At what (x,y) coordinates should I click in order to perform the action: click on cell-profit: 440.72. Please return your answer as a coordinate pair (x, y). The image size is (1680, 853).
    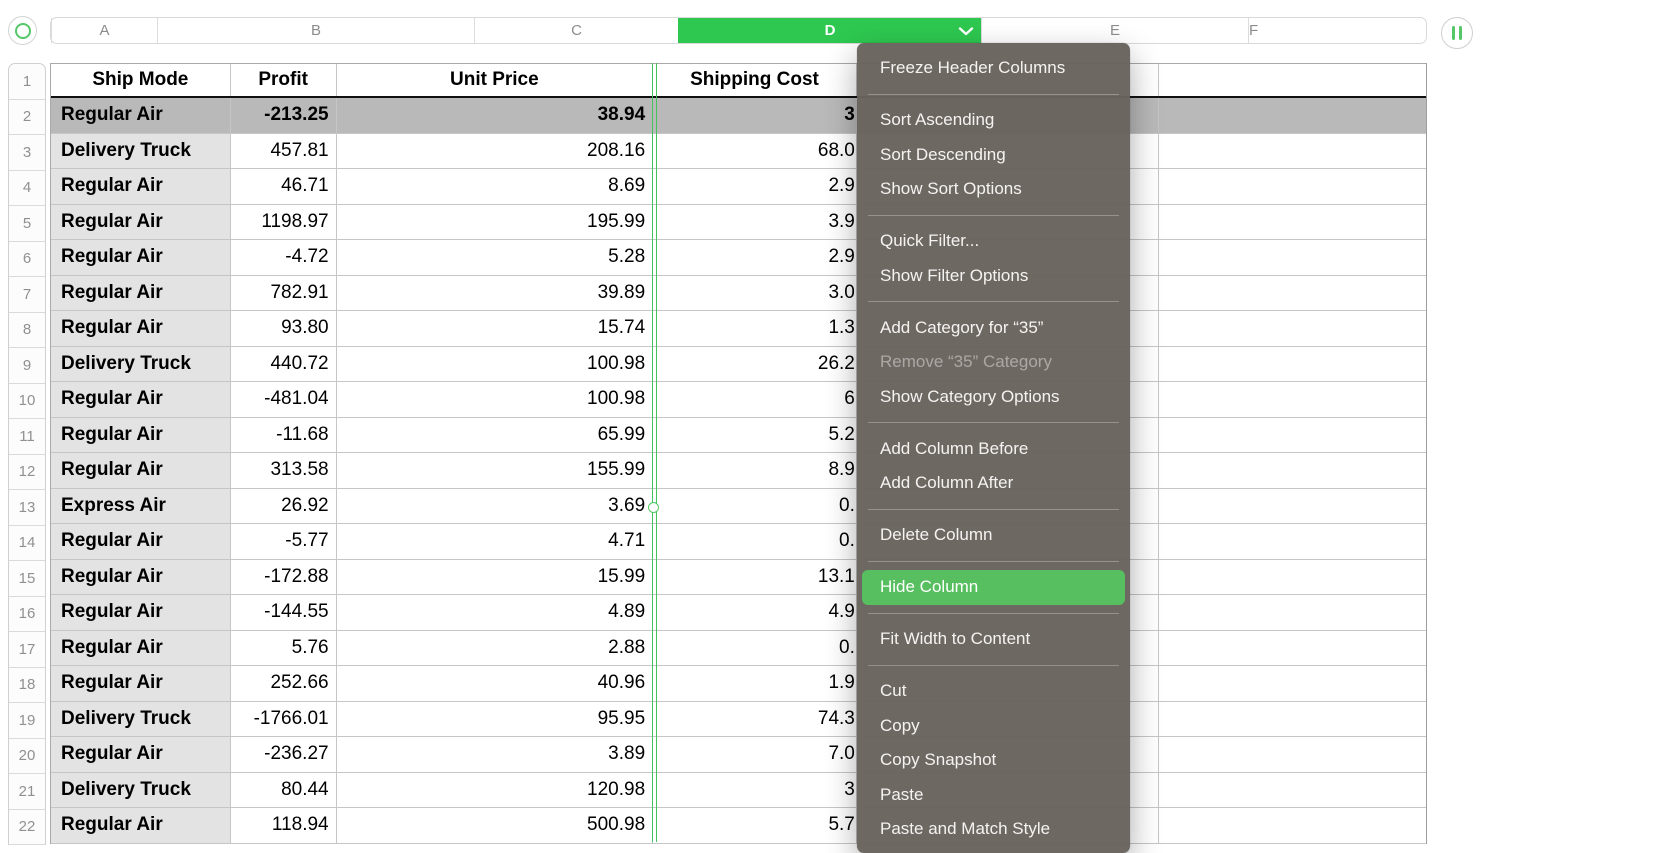
    Looking at the image, I should click on (284, 363).